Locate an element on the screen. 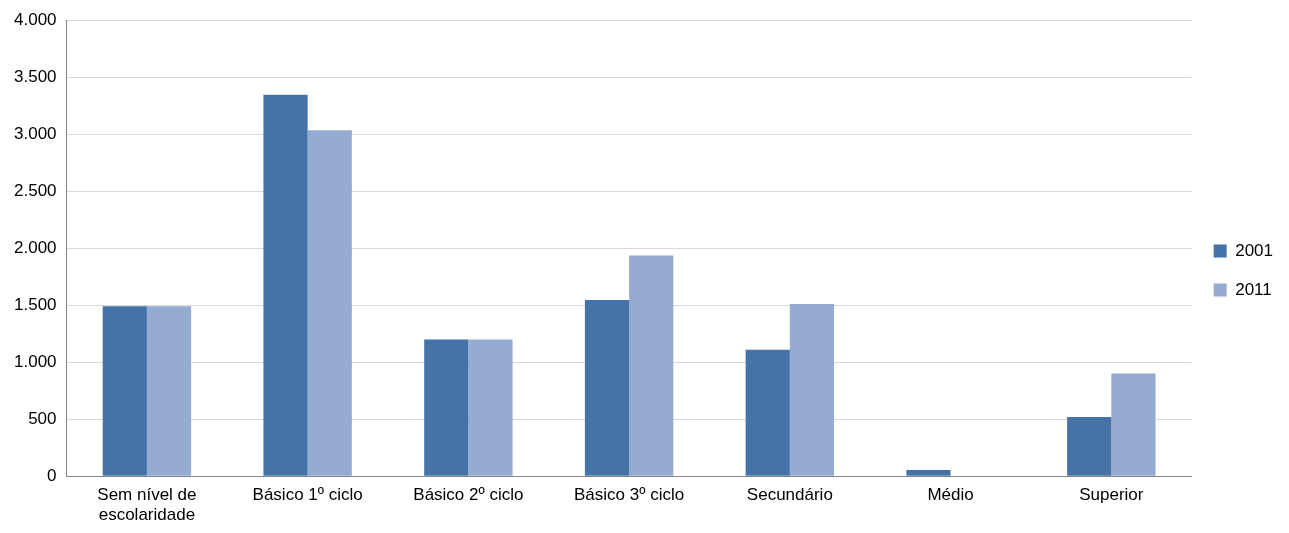 The width and height of the screenshot is (1289, 533). y-tick-label: 0 is located at coordinates (52, 475).